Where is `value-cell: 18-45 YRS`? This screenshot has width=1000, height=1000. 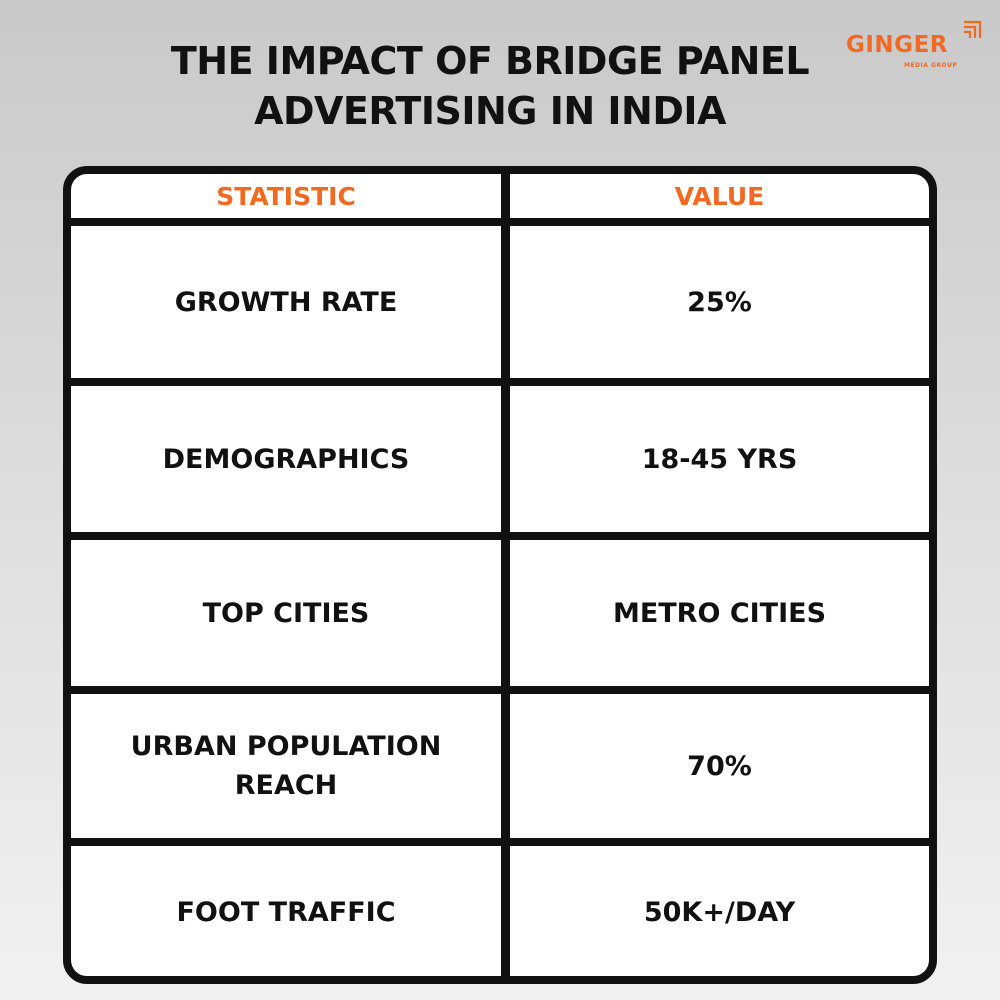 value-cell: 18-45 YRS is located at coordinates (719, 459).